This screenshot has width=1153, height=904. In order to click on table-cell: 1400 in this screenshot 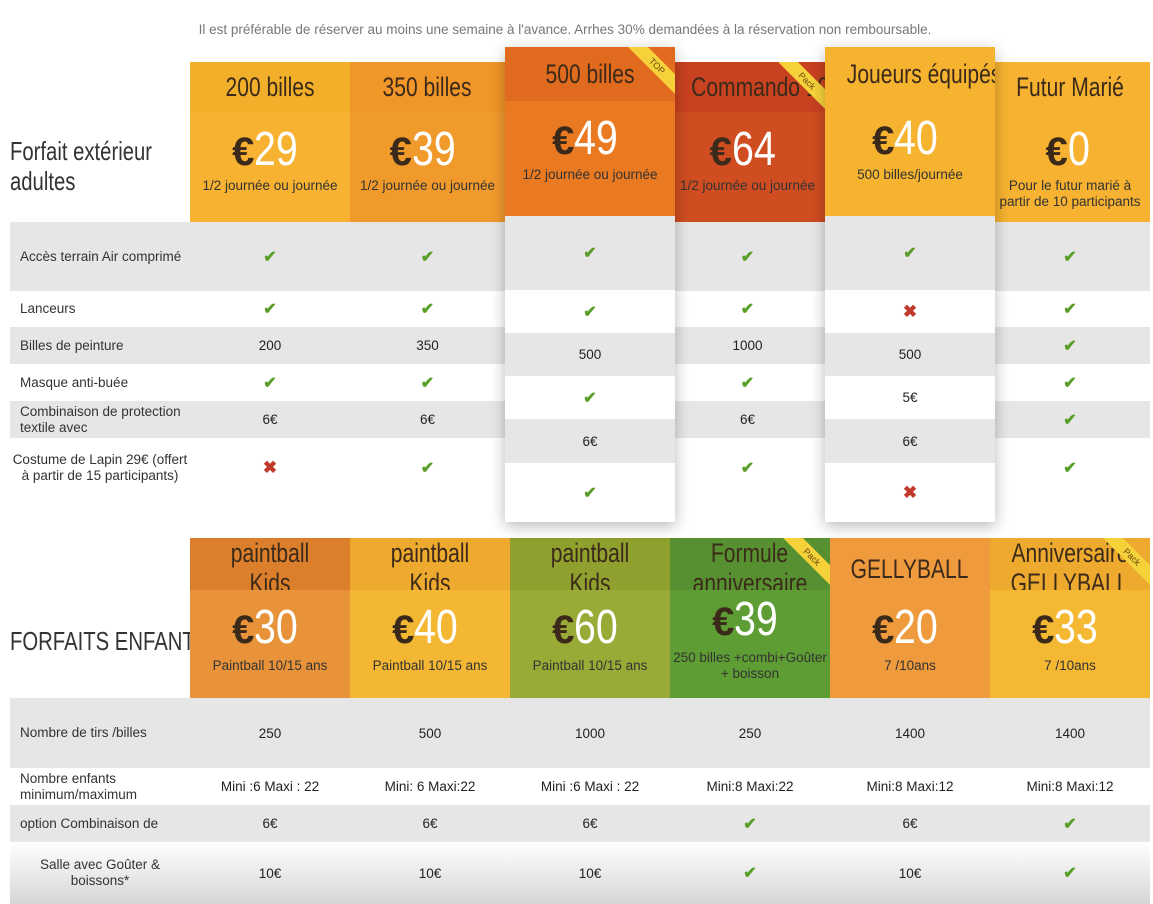, I will do `click(910, 733)`.